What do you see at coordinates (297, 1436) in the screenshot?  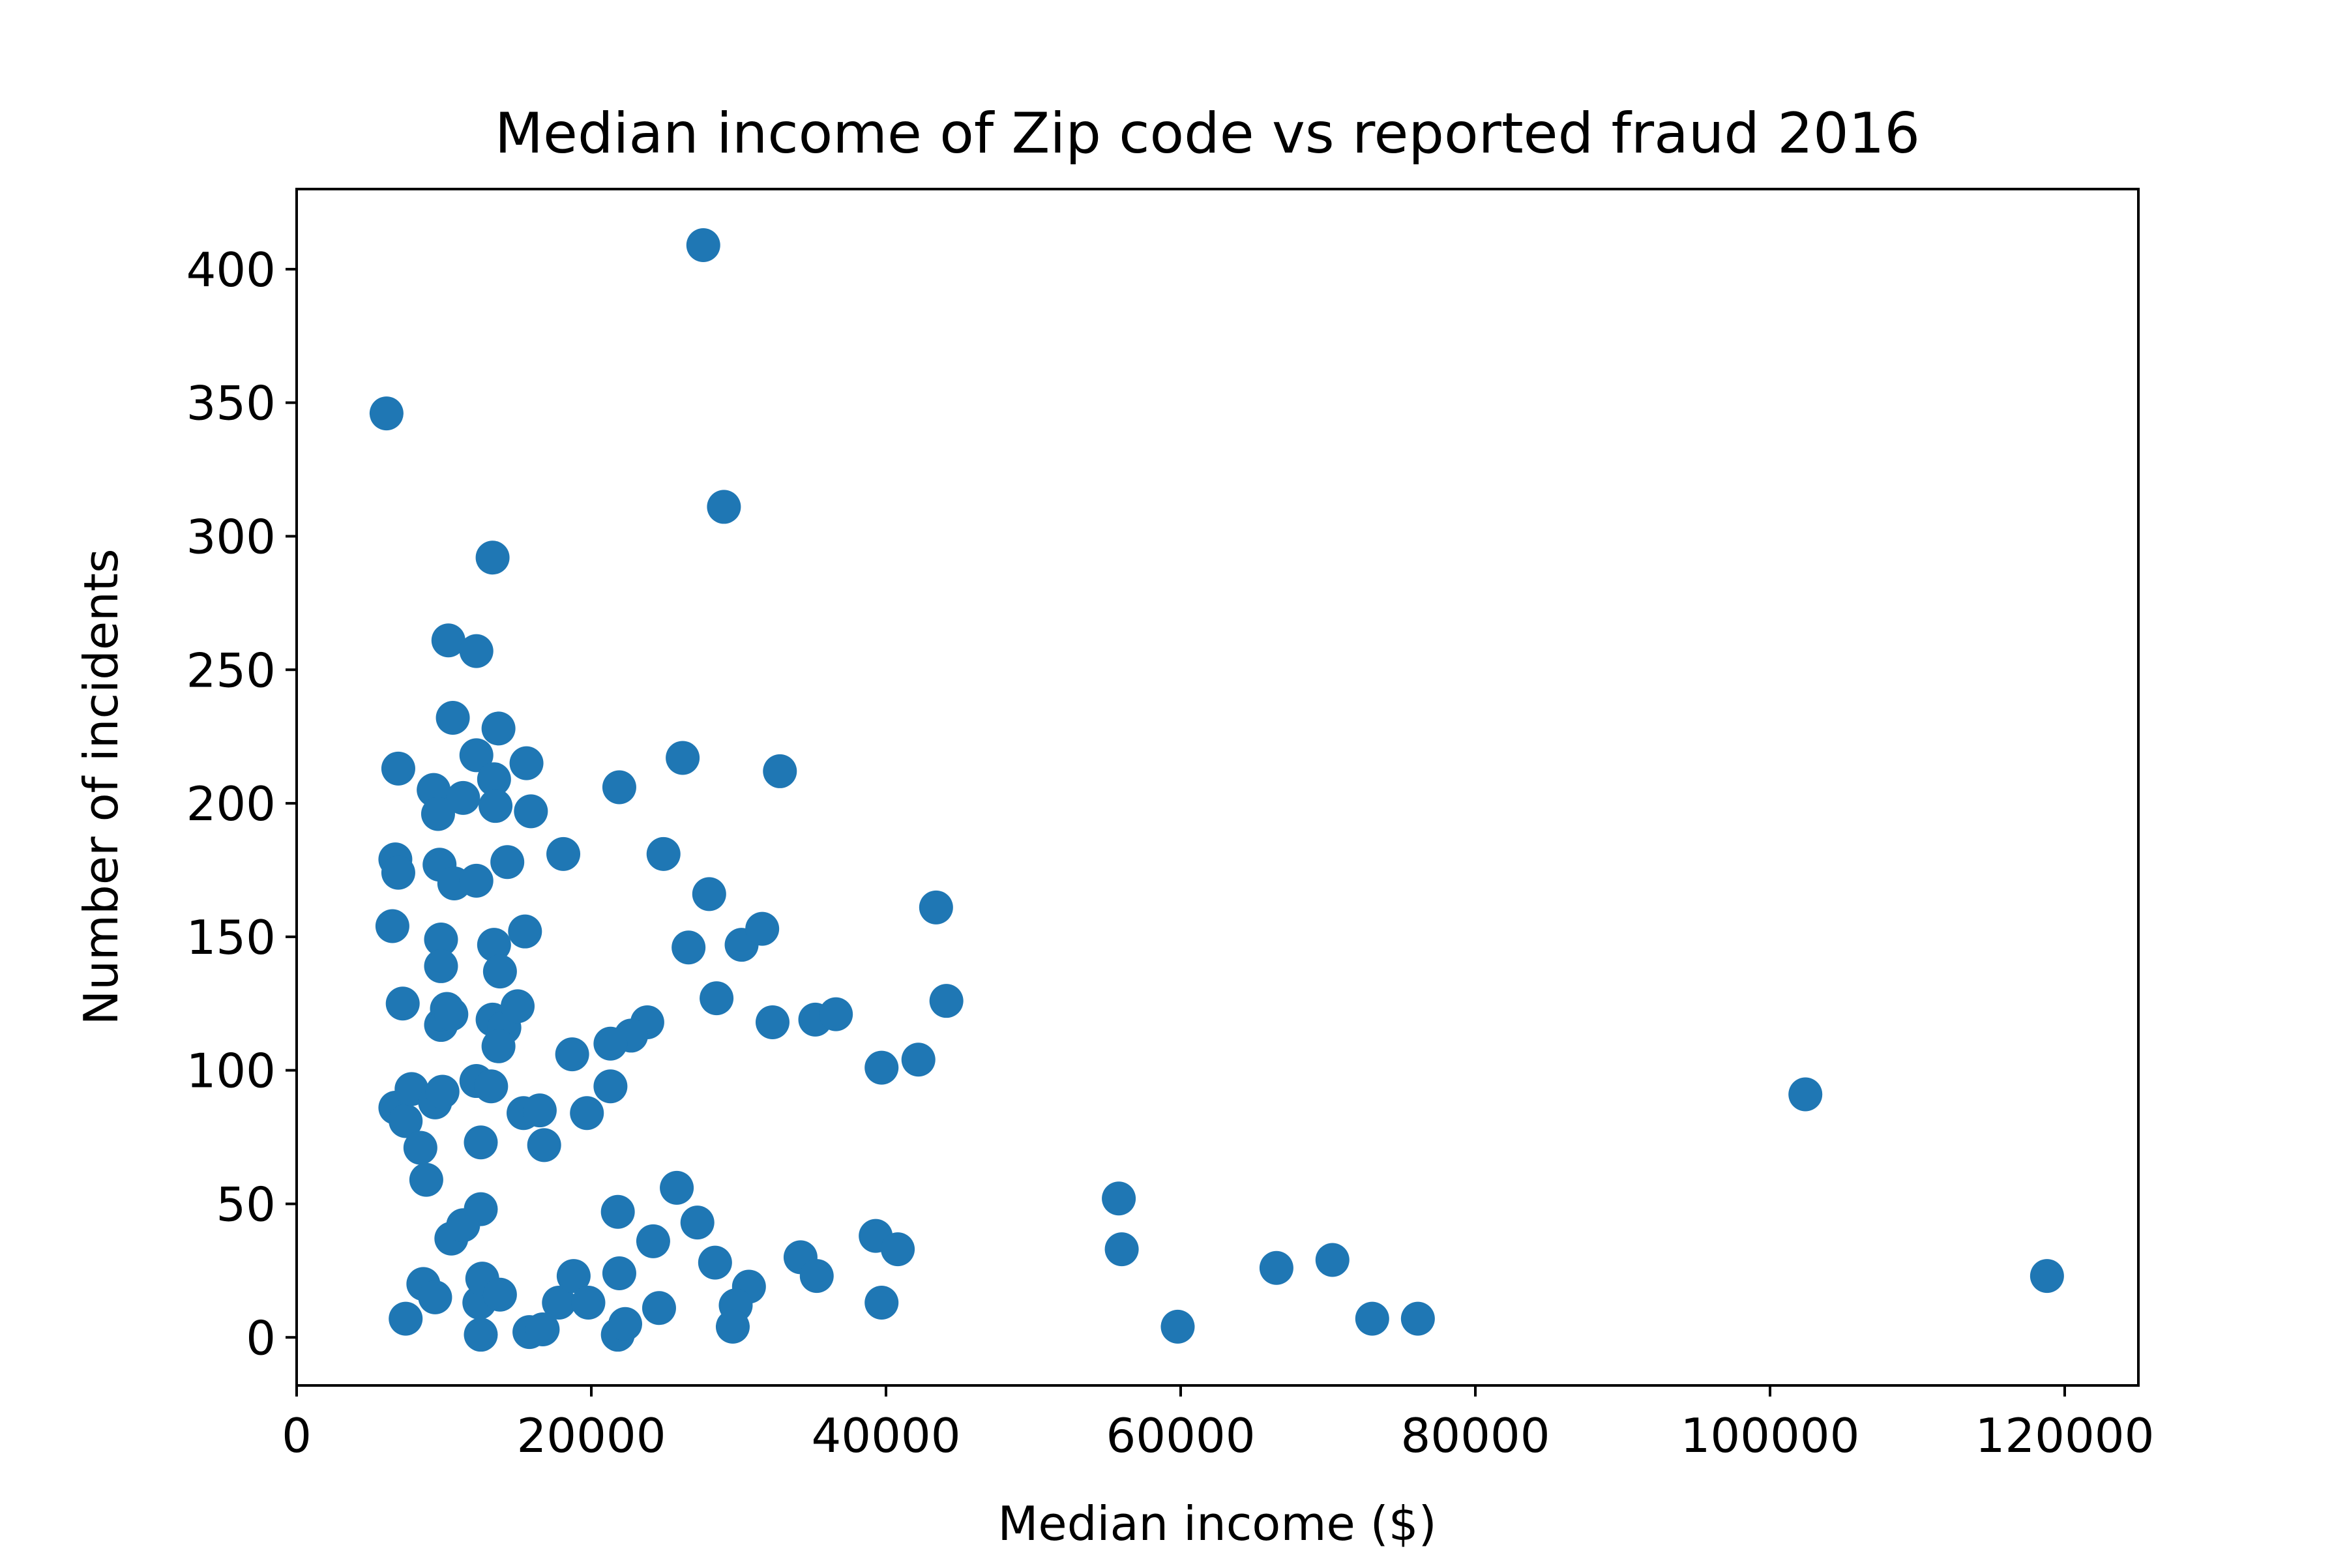 I see `x-tick-label: 0` at bounding box center [297, 1436].